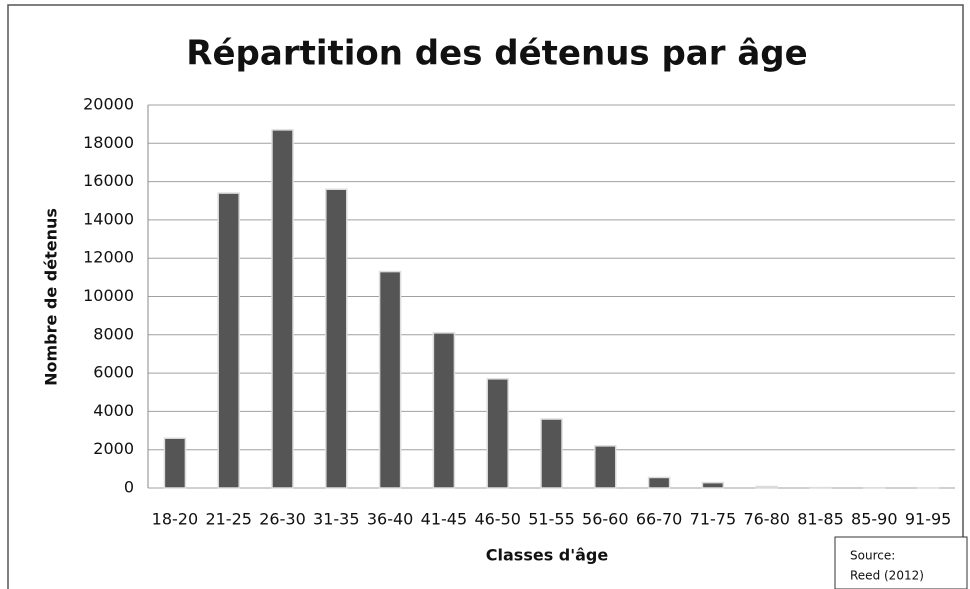 The height and width of the screenshot is (589, 970). Describe the element at coordinates (113, 333) in the screenshot. I see `y-tick-label: 8000` at that location.